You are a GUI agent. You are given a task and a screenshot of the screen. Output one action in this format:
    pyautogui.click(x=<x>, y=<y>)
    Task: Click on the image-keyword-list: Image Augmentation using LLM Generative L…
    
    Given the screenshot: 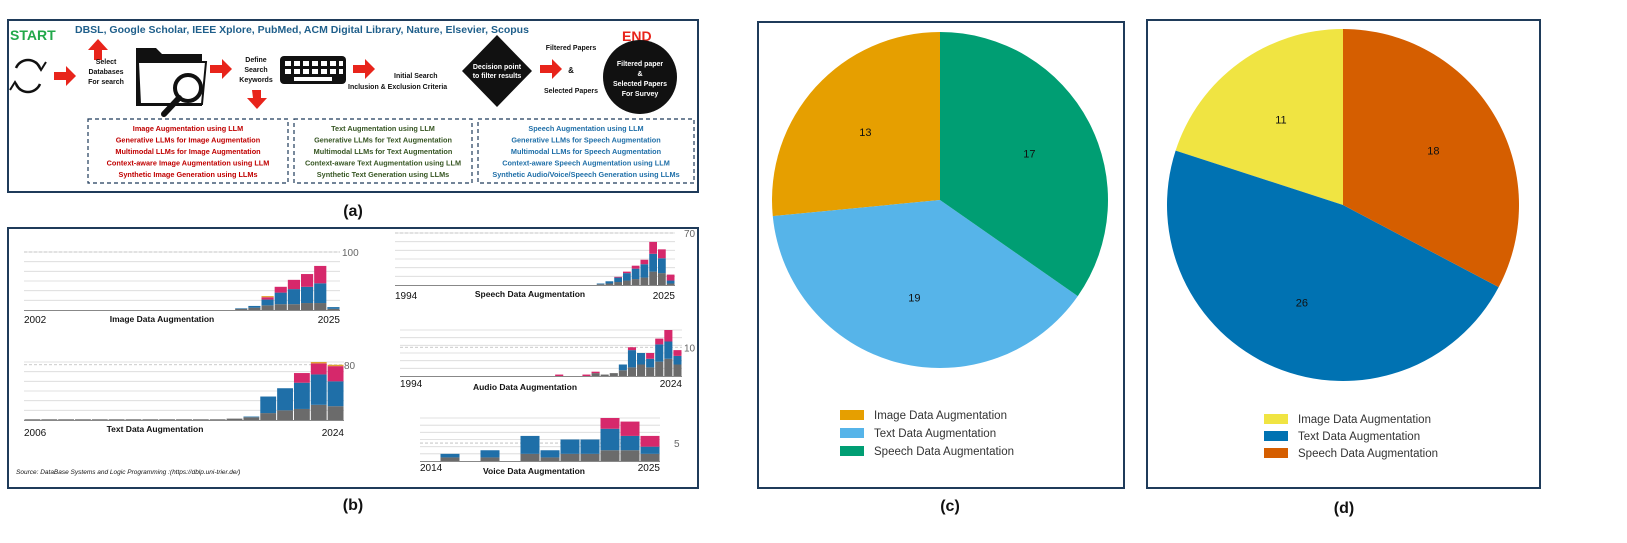 What is the action you would take?
    pyautogui.click(x=188, y=151)
    